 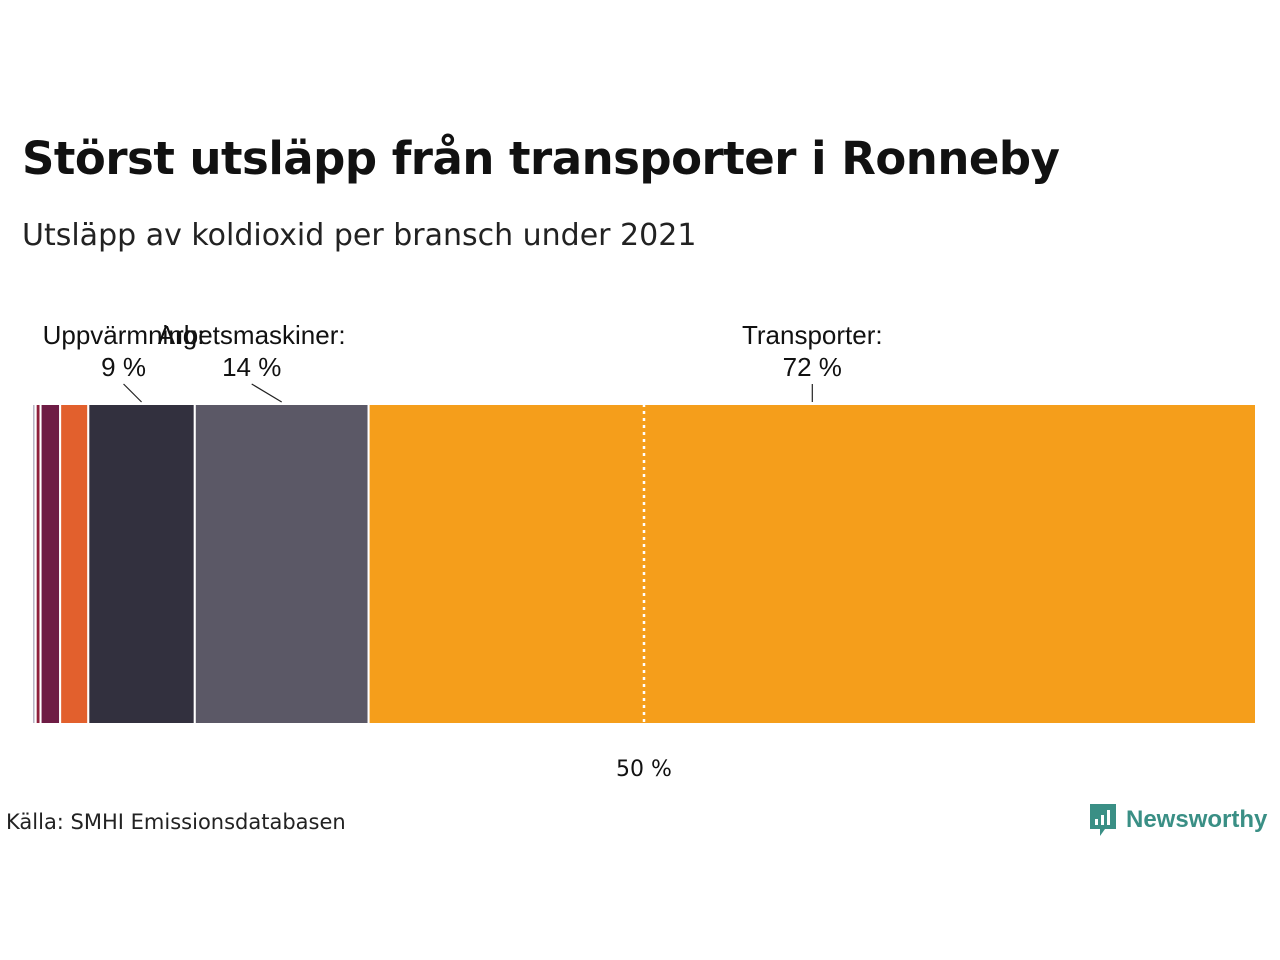 I want to click on segment-value-label-6: 72 %, so click(x=812, y=367).